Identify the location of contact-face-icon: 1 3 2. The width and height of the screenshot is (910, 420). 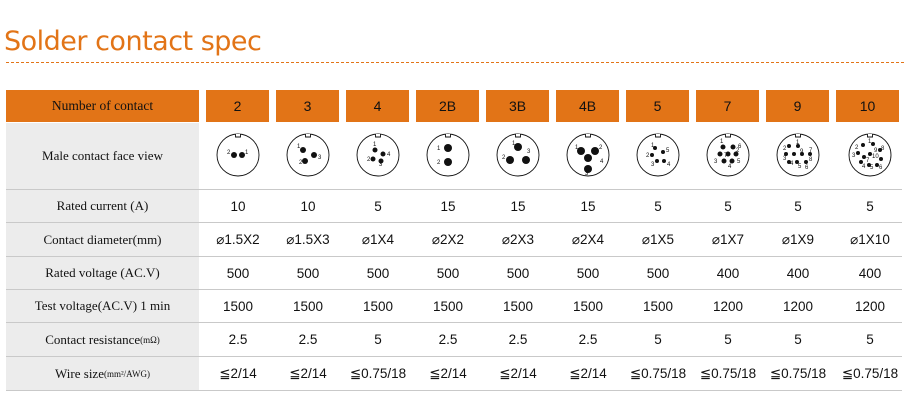
(308, 155).